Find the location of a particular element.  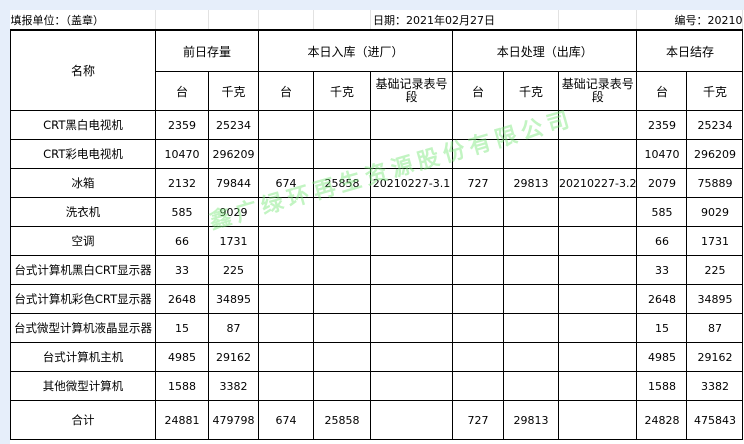

cell-pu: 4985 is located at coordinates (182, 357).